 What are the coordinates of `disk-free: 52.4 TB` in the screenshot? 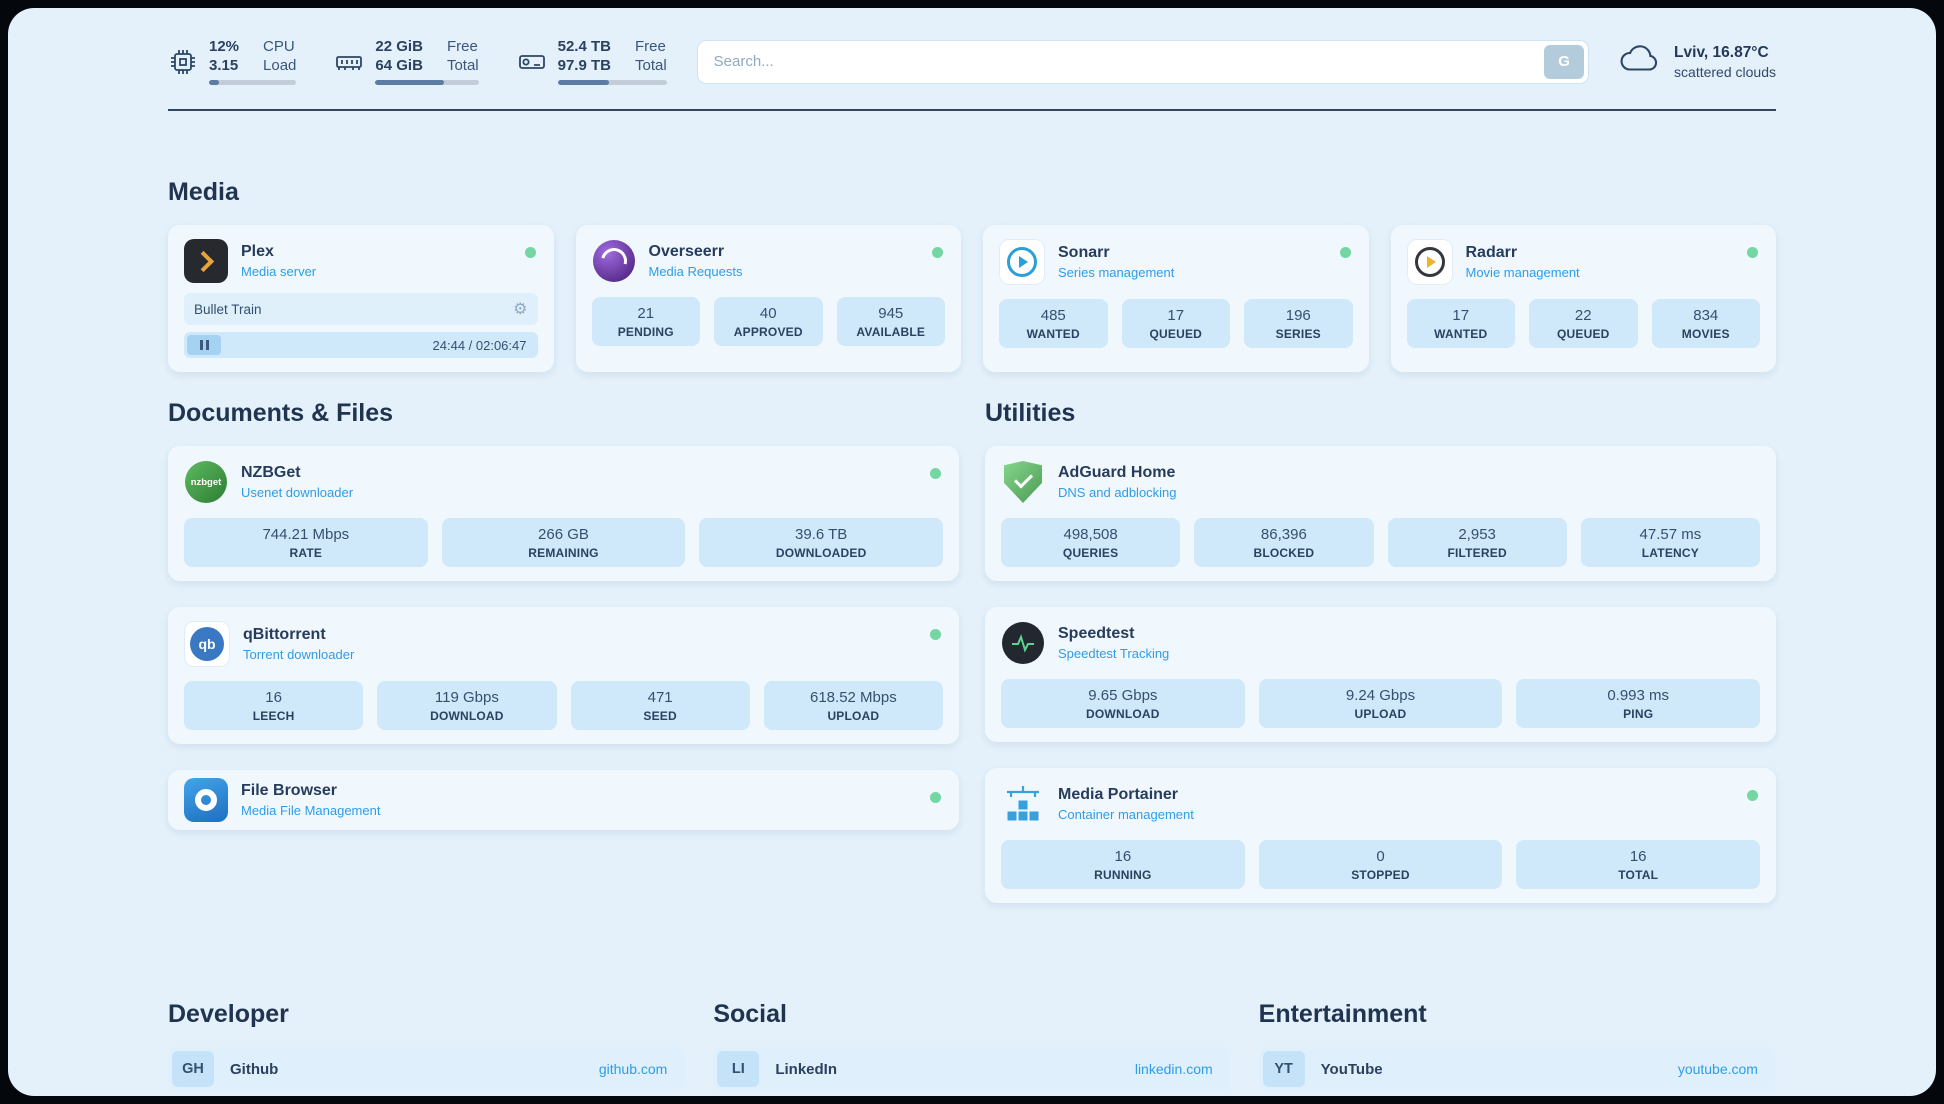 It's located at (584, 46).